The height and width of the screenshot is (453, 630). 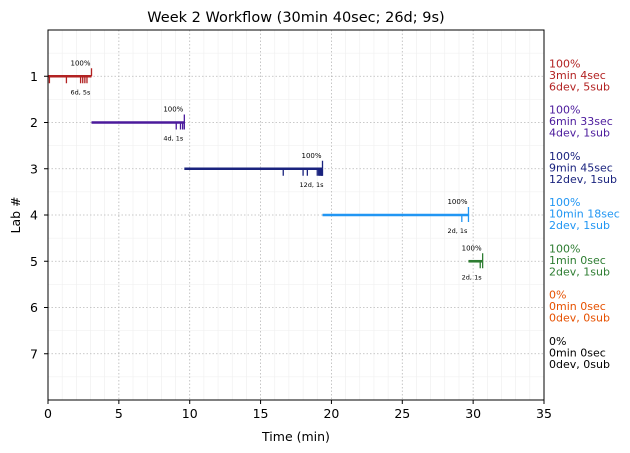 What do you see at coordinates (34, 261) in the screenshot?
I see `y-tick-label: 5` at bounding box center [34, 261].